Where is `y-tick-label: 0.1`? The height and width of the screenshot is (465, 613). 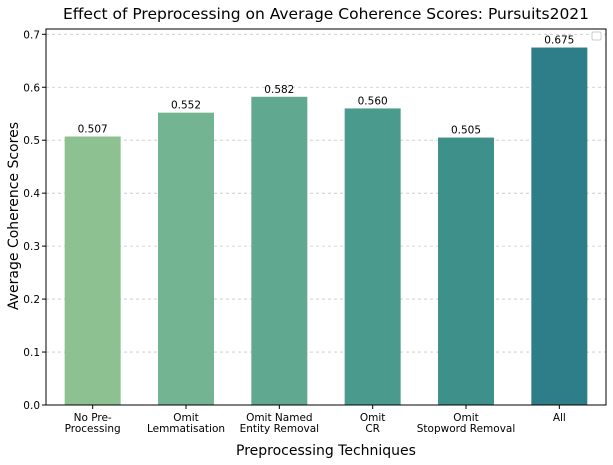
y-tick-label: 0.1 is located at coordinates (31, 353).